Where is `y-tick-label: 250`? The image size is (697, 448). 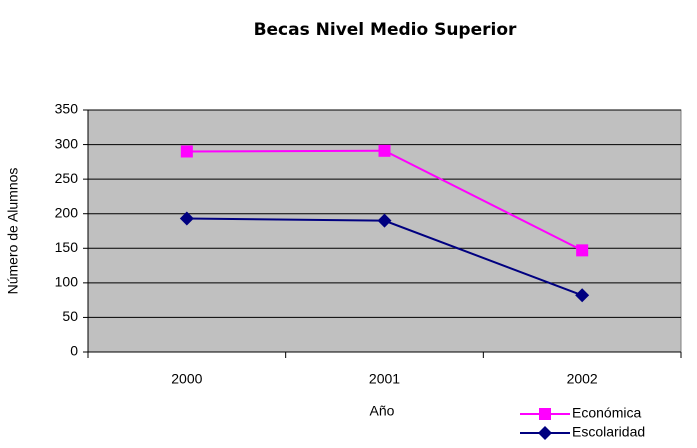
y-tick-label: 250 is located at coordinates (67, 178).